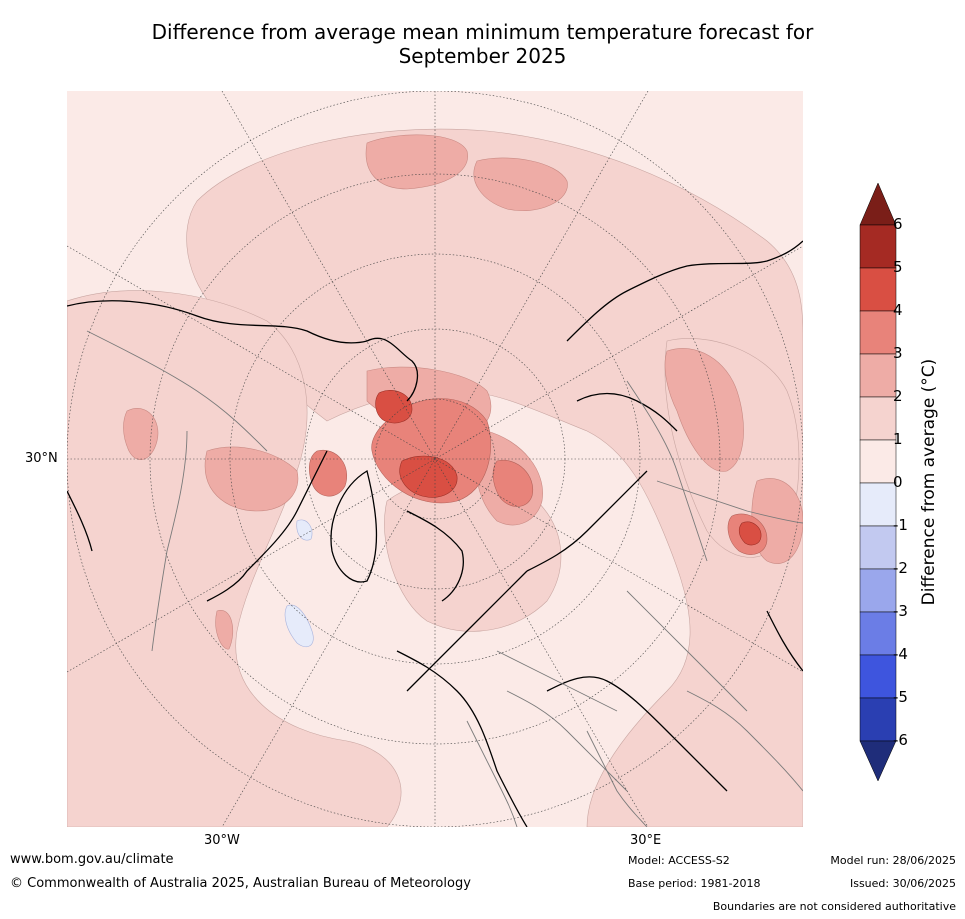 The height and width of the screenshot is (919, 965). What do you see at coordinates (900, 611) in the screenshot?
I see `cb-tick-m3: -3` at bounding box center [900, 611].